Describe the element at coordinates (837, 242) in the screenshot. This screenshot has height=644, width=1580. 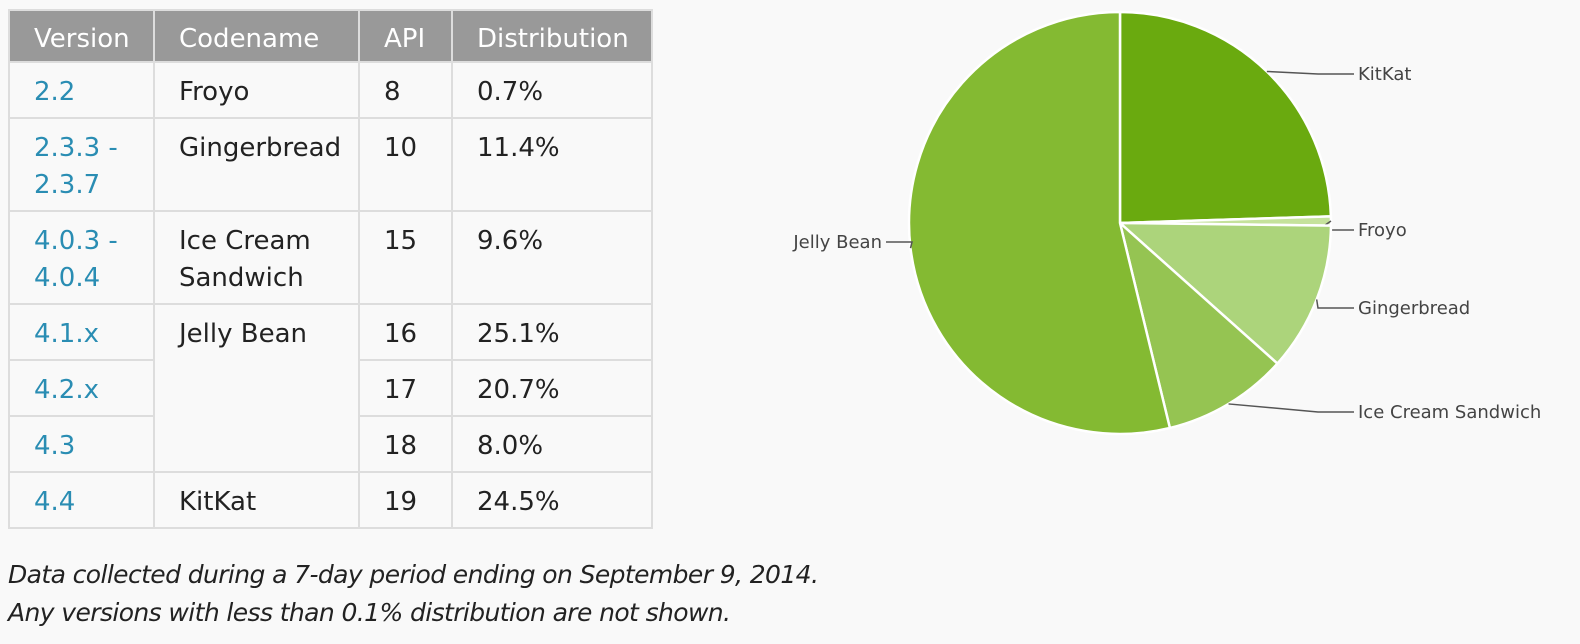
I see `slice-label: Jelly Bean` at that location.